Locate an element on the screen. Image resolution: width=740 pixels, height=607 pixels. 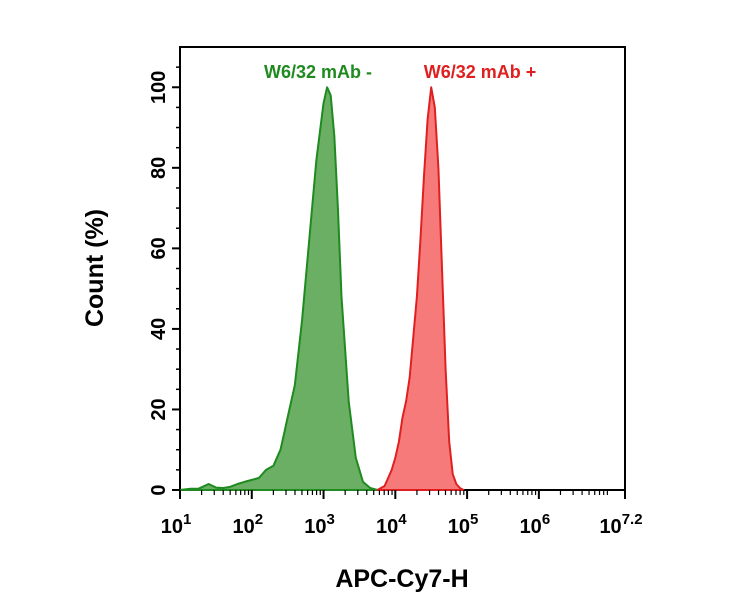
x-tick-label: 10⁶ is located at coordinates (535, 524).